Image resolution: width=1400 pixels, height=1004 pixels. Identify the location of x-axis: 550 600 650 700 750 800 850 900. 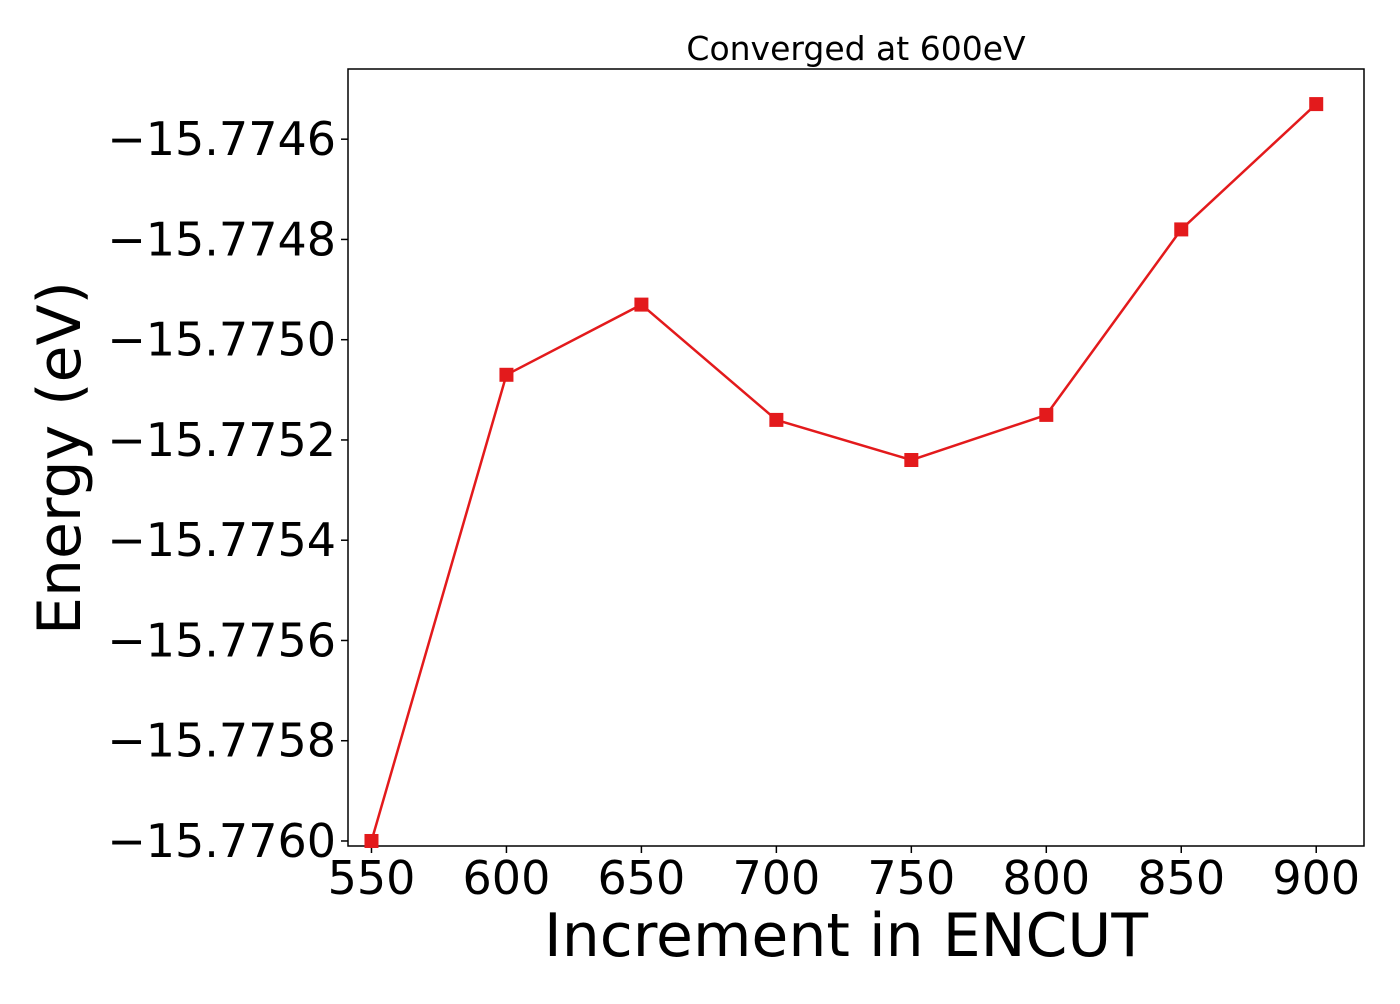
(844, 875).